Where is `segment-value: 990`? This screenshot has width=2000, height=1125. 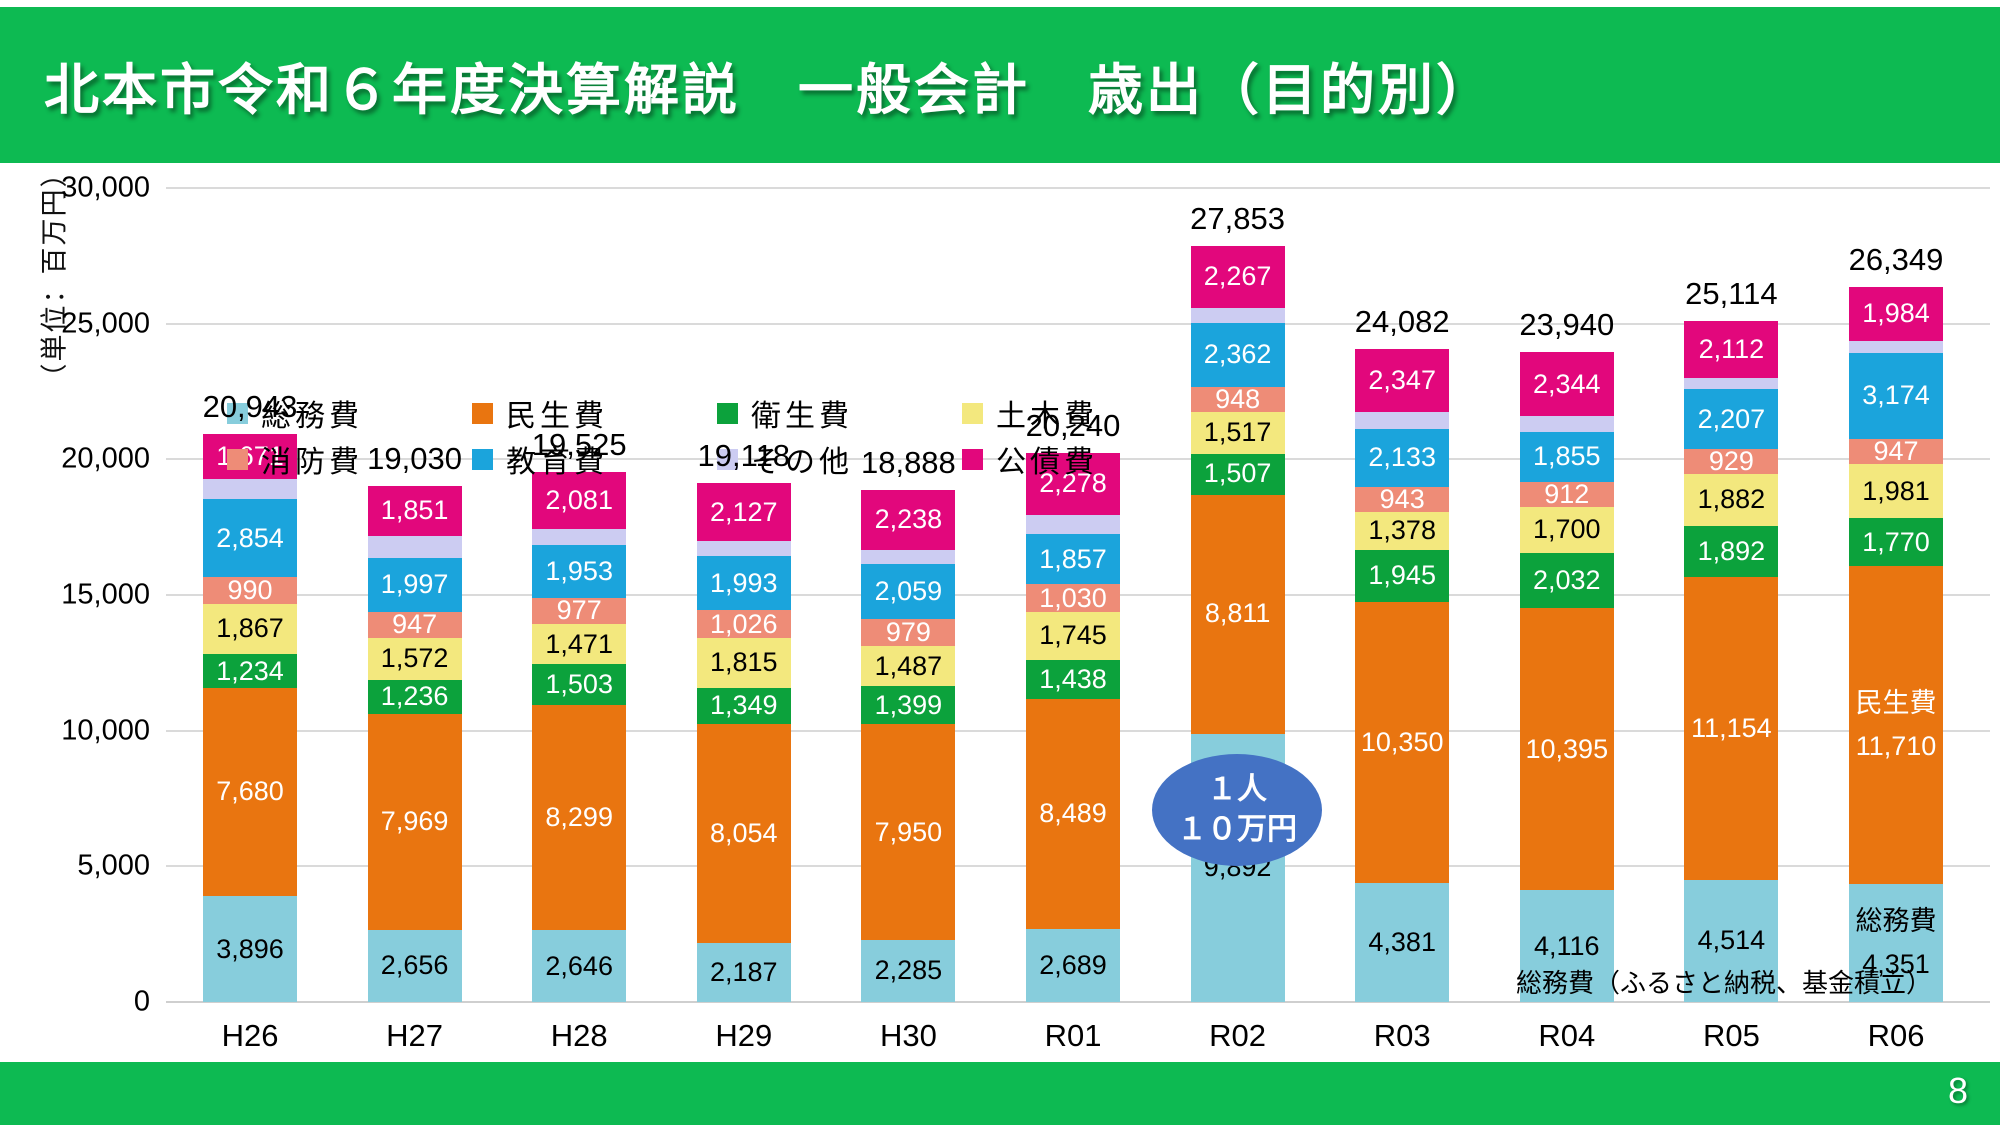 segment-value: 990 is located at coordinates (250, 589).